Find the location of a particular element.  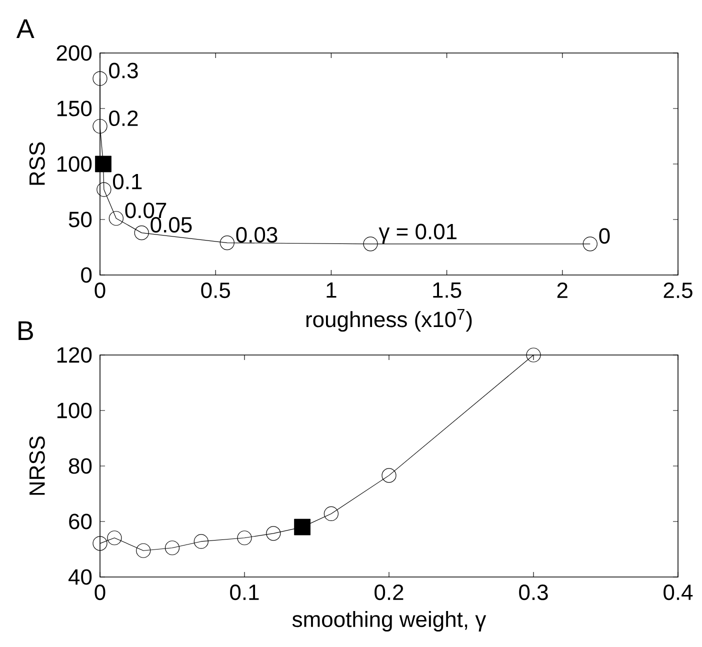

annotation: 0 is located at coordinates (604, 236).